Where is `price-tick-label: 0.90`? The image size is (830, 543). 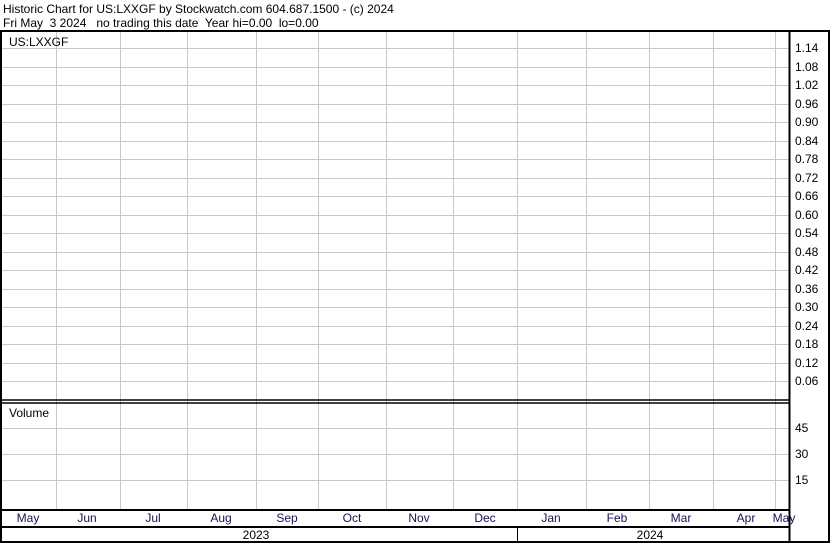 price-tick-label: 0.90 is located at coordinates (807, 122).